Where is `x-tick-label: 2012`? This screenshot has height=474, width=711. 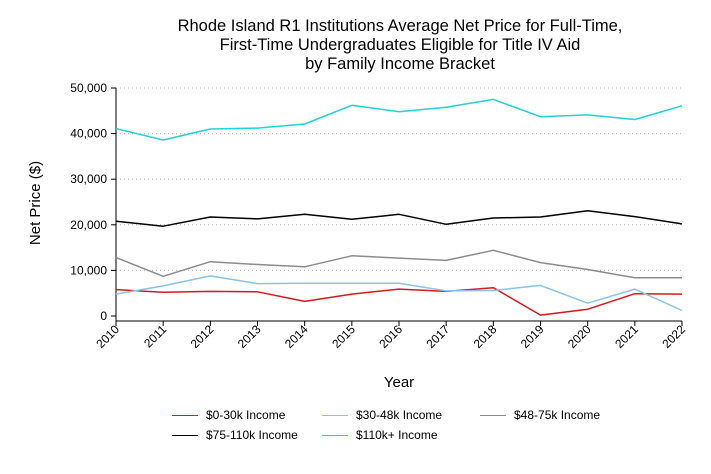 x-tick-label: 2012 is located at coordinates (202, 336).